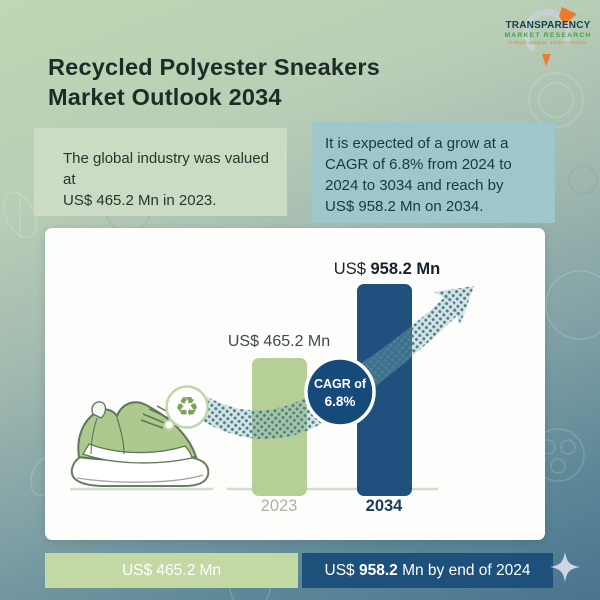 Image resolution: width=600 pixels, height=600 pixels. I want to click on highlight-right-line3: 2024 to 3034 and reach by, so click(414, 185).